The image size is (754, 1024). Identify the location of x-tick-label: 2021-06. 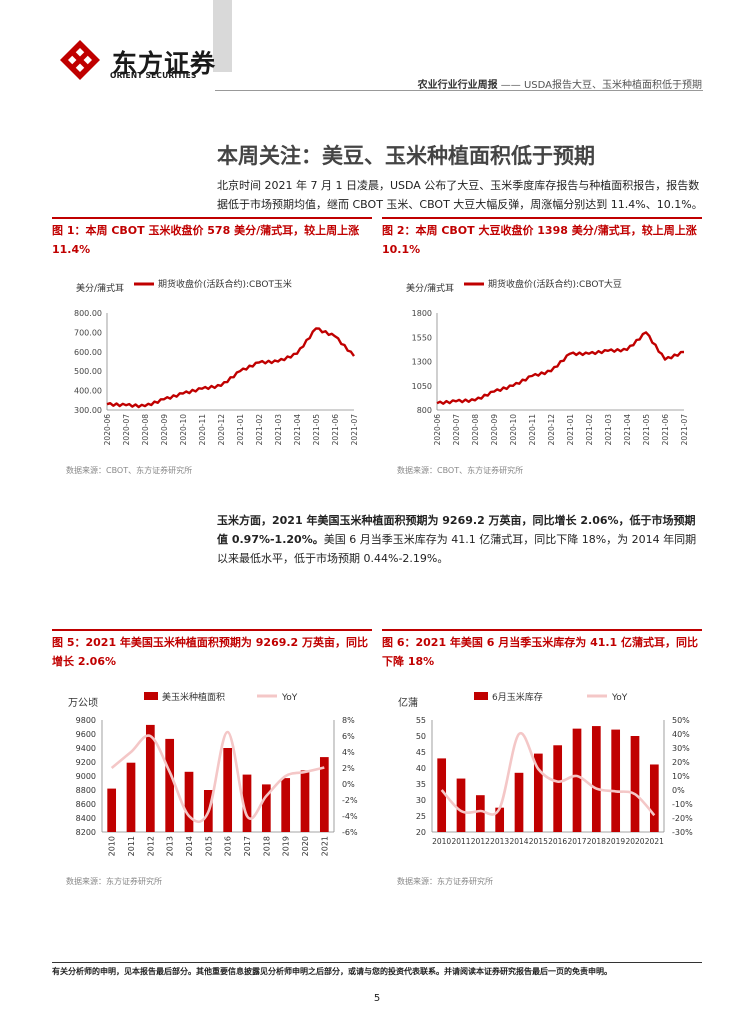
(335, 430).